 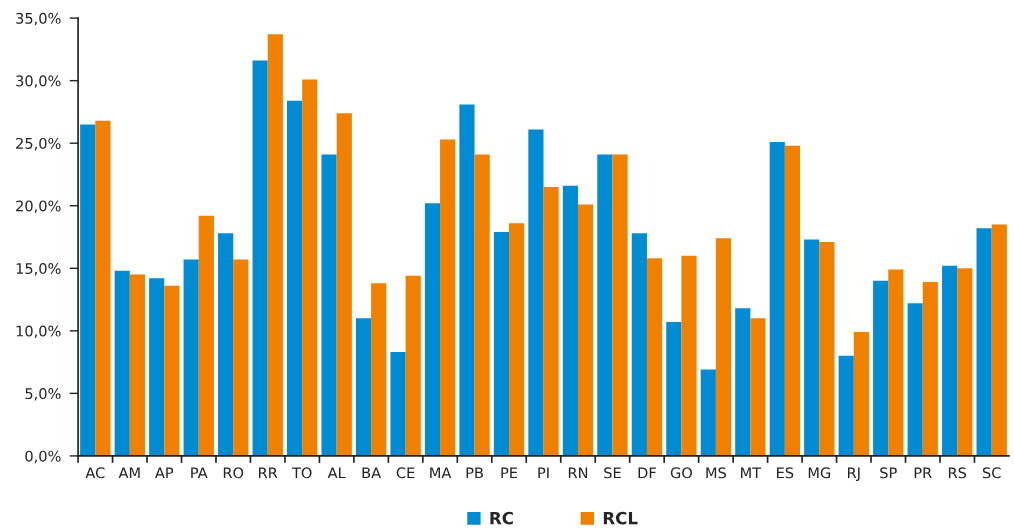 What do you see at coordinates (751, 473) in the screenshot?
I see `x-tick-label: MT` at bounding box center [751, 473].